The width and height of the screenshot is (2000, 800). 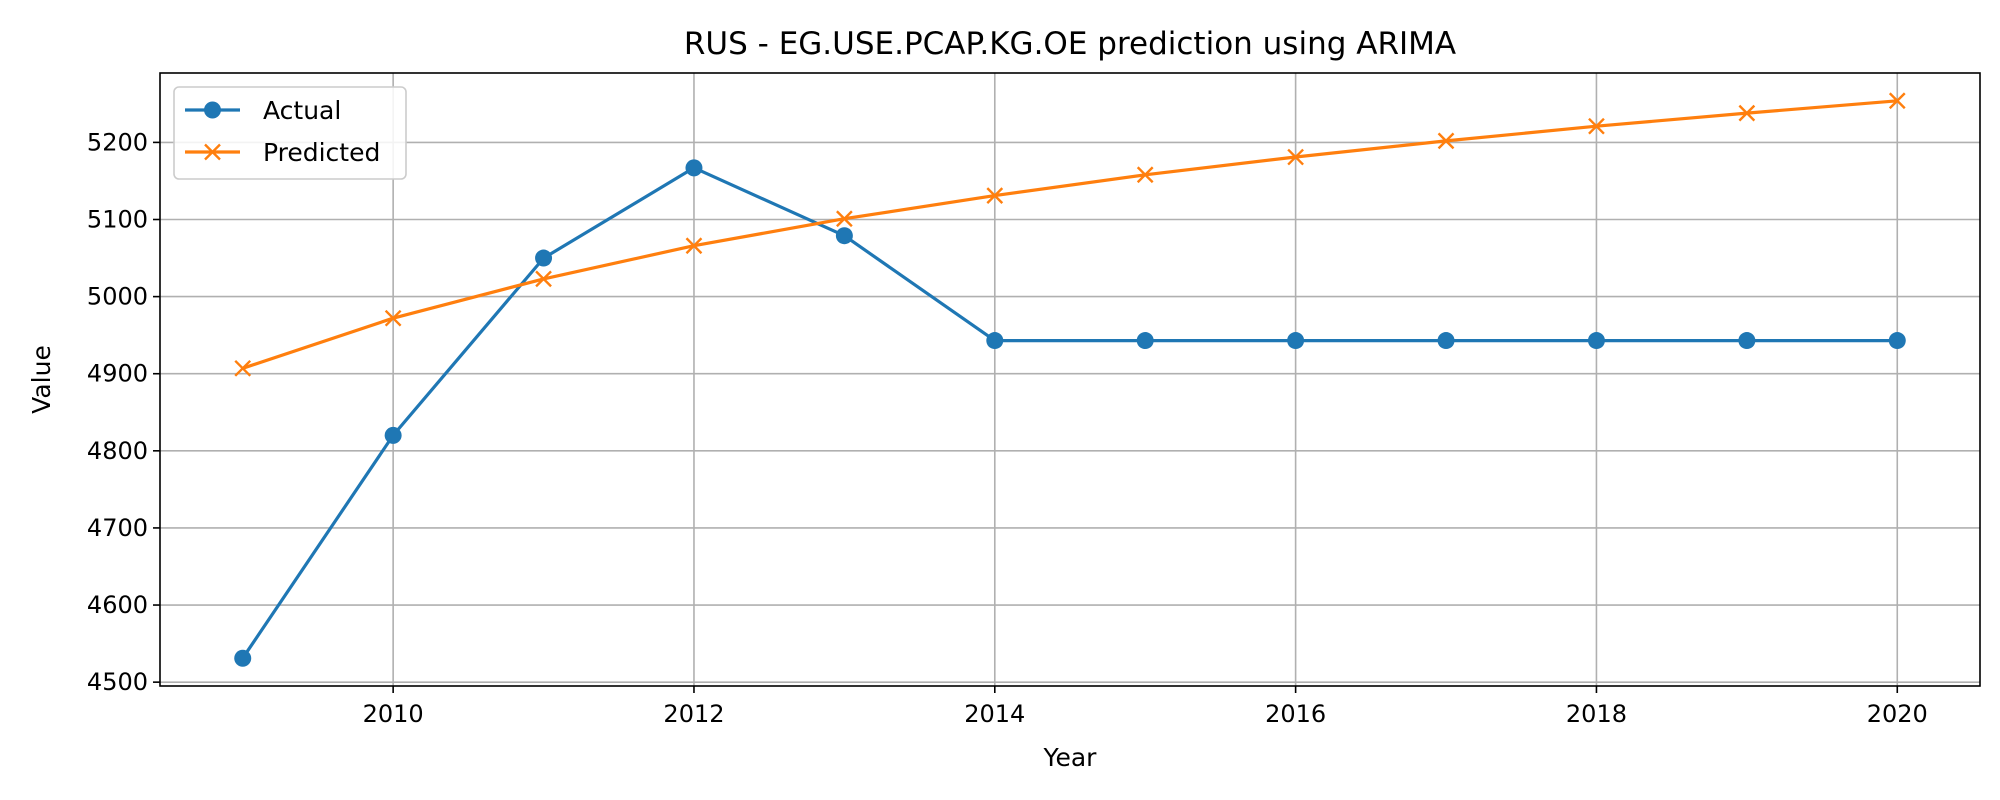 What do you see at coordinates (117, 605) in the screenshot?
I see `y-tick-label: 4600` at bounding box center [117, 605].